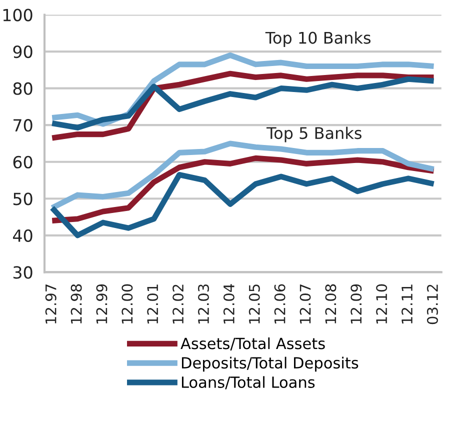 This screenshot has height=422, width=451. Describe the element at coordinates (22, 162) in the screenshot. I see `y-tick-label: 60` at that location.